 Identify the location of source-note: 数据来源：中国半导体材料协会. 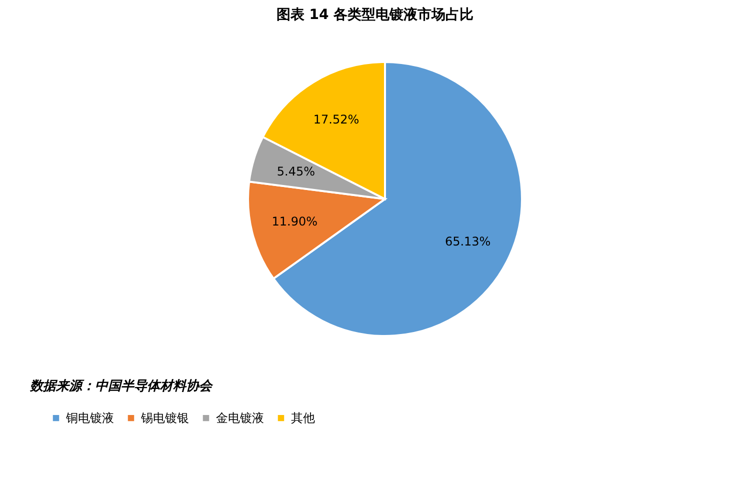
(121, 386).